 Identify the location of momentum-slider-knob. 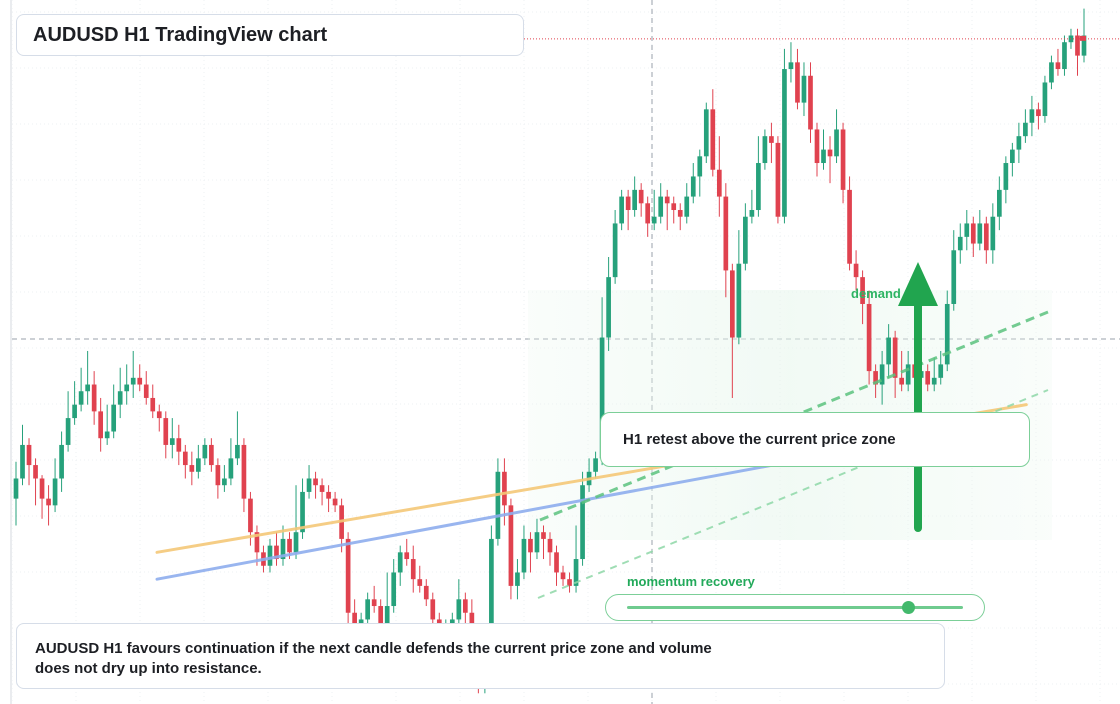
(908, 607).